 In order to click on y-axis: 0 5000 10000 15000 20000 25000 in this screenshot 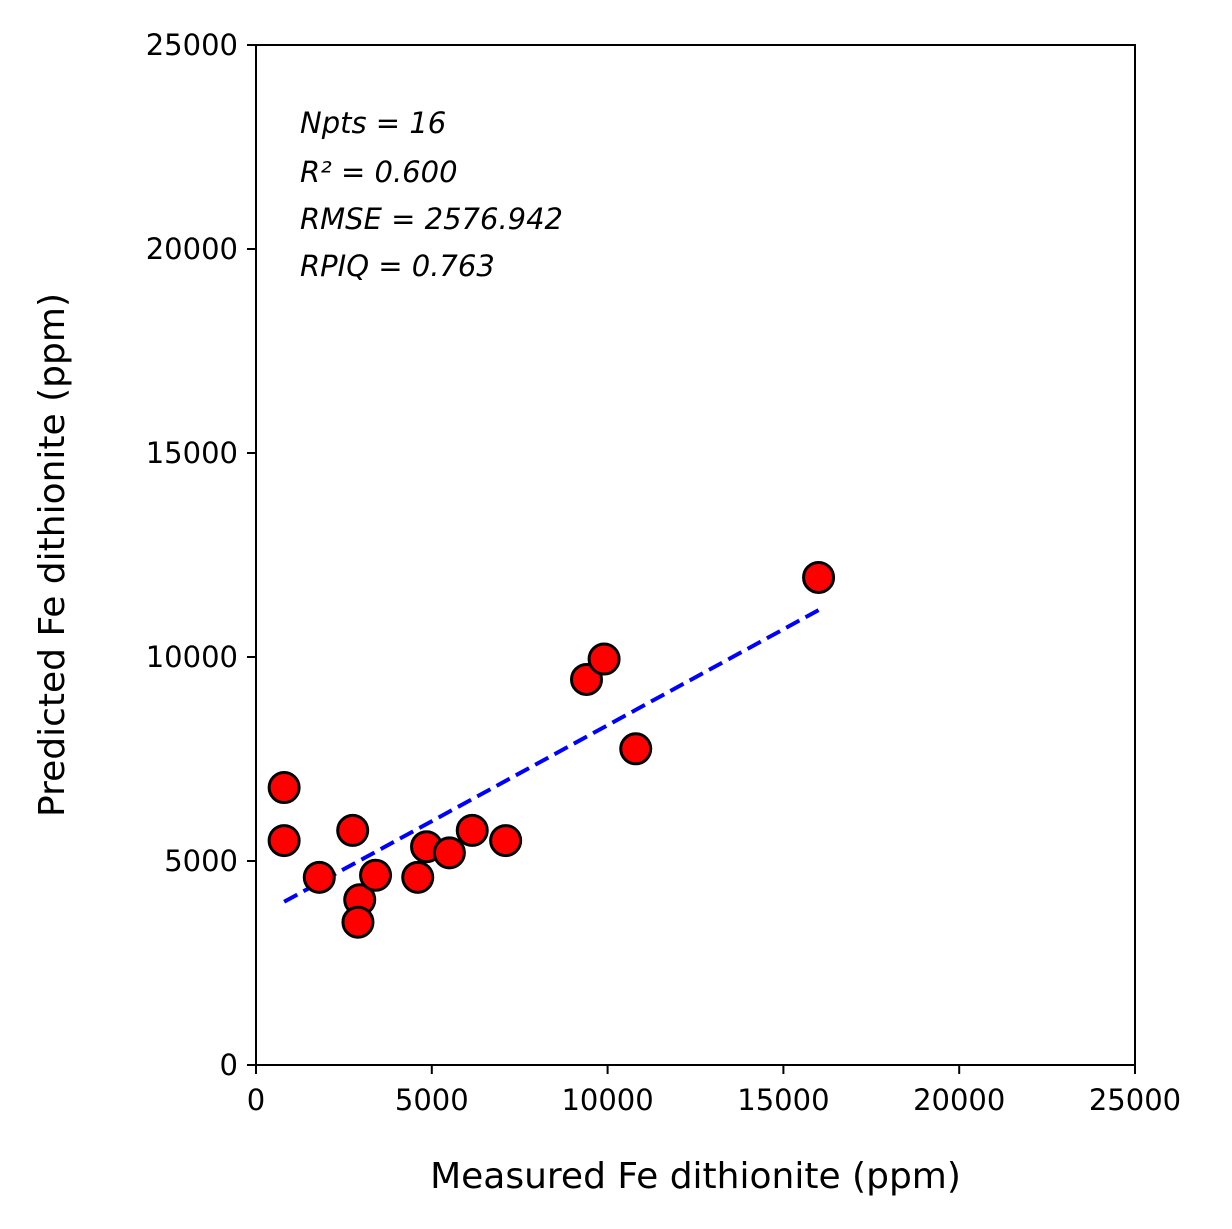, I will do `click(201, 555)`.